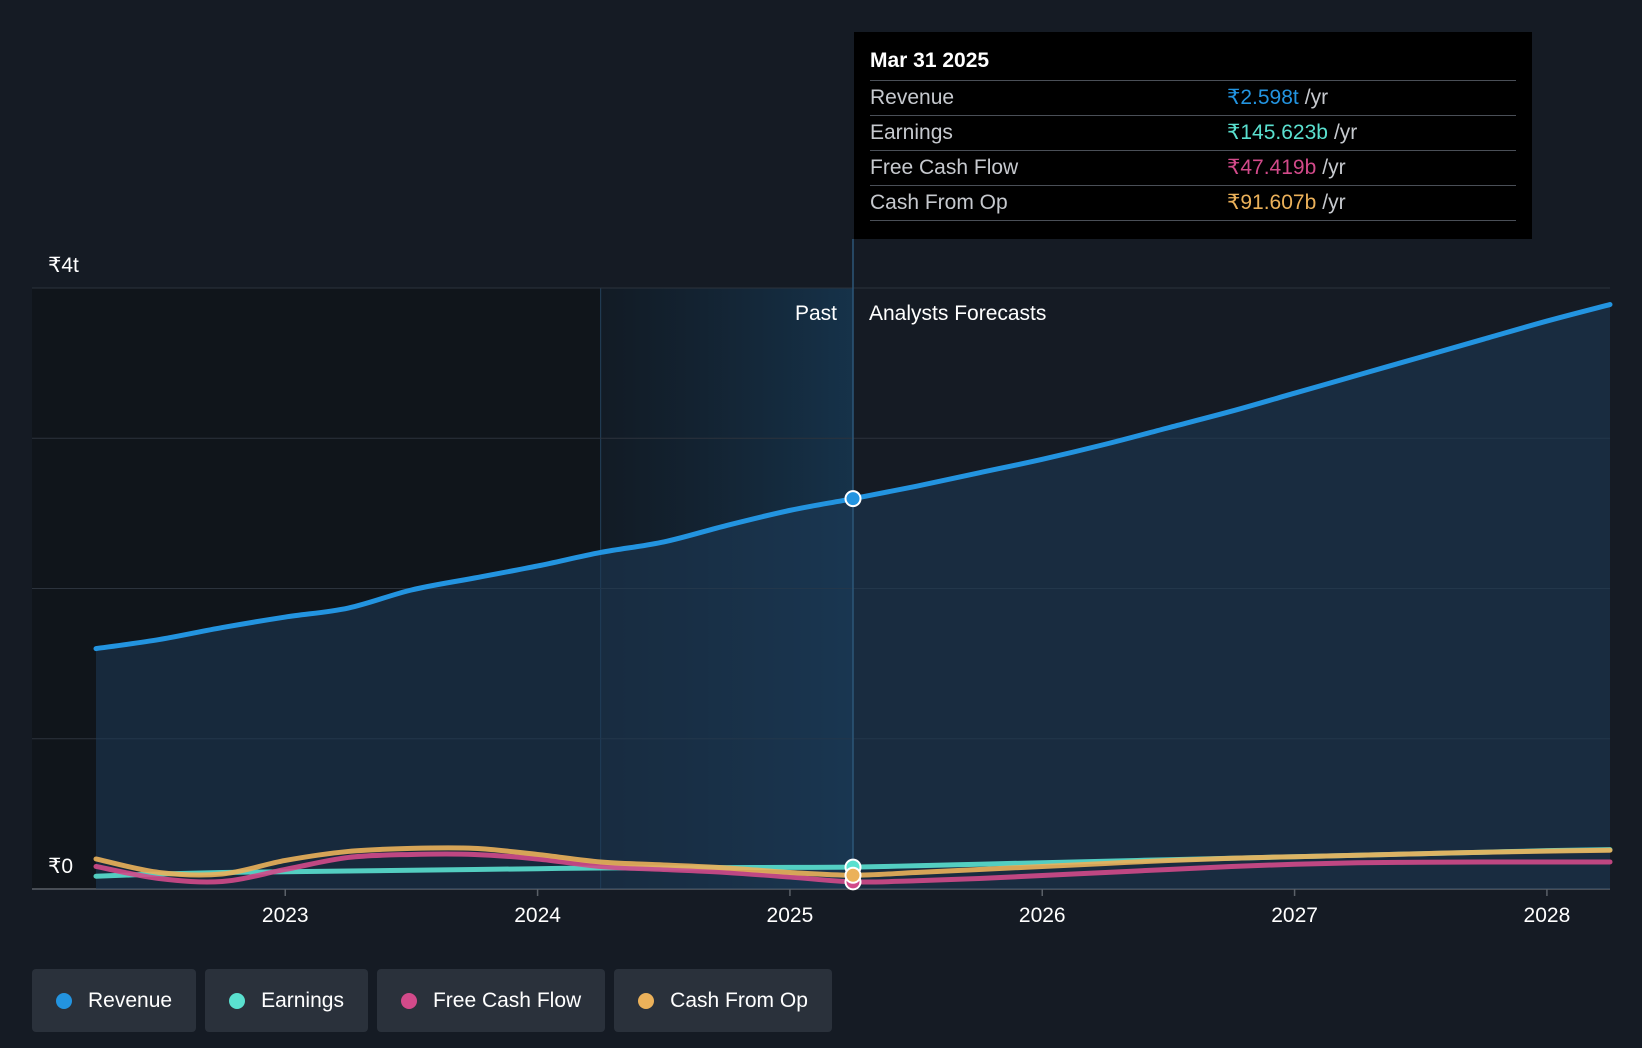  I want to click on x-tick-label: 2025, so click(790, 915).